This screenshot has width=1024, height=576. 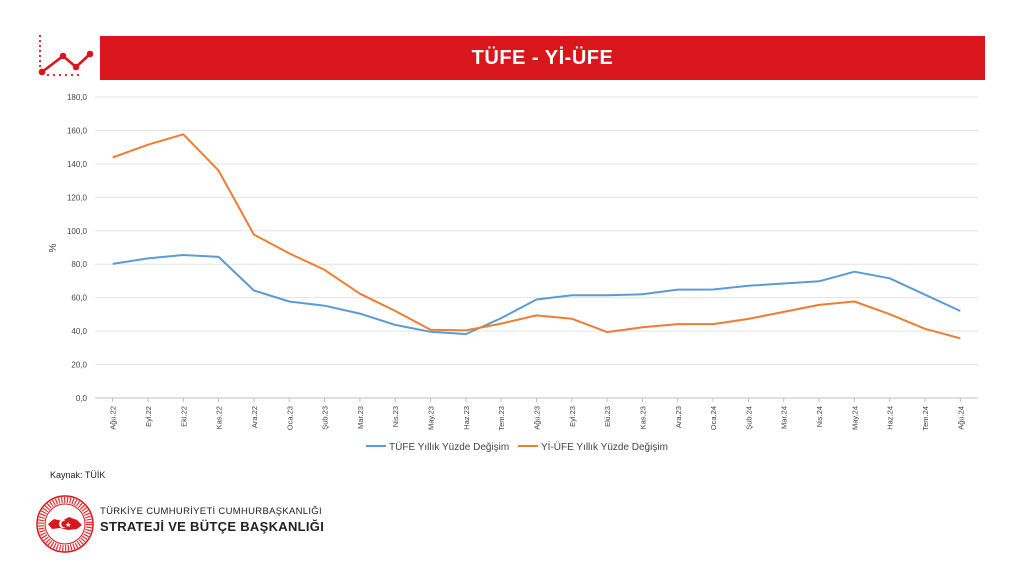 I want to click on y-tick-label: 80,0, so click(x=79, y=264).